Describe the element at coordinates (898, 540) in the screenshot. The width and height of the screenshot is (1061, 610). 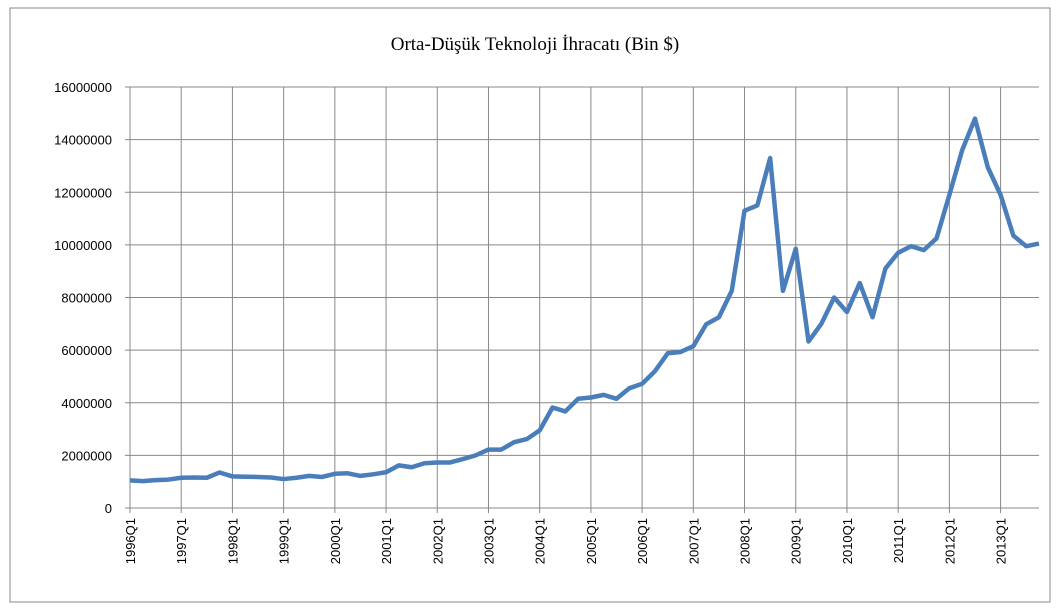
I see `x-tick-label: 2011Q1` at that location.